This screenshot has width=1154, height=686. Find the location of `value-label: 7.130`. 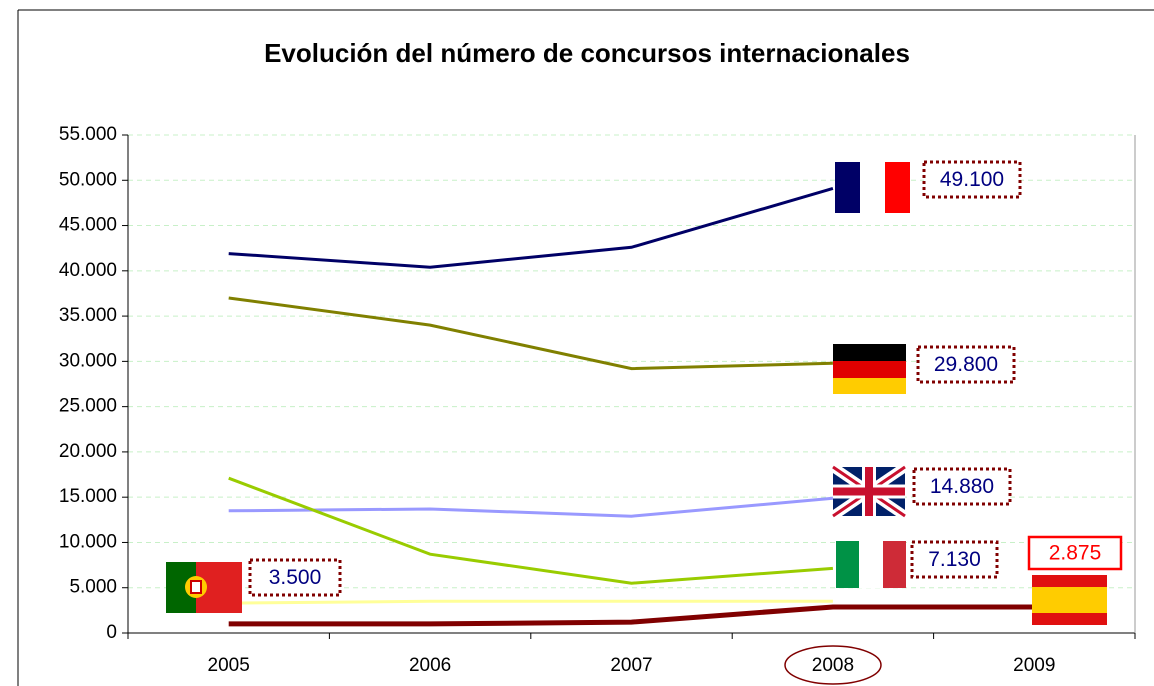

value-label: 7.130 is located at coordinates (954, 559).